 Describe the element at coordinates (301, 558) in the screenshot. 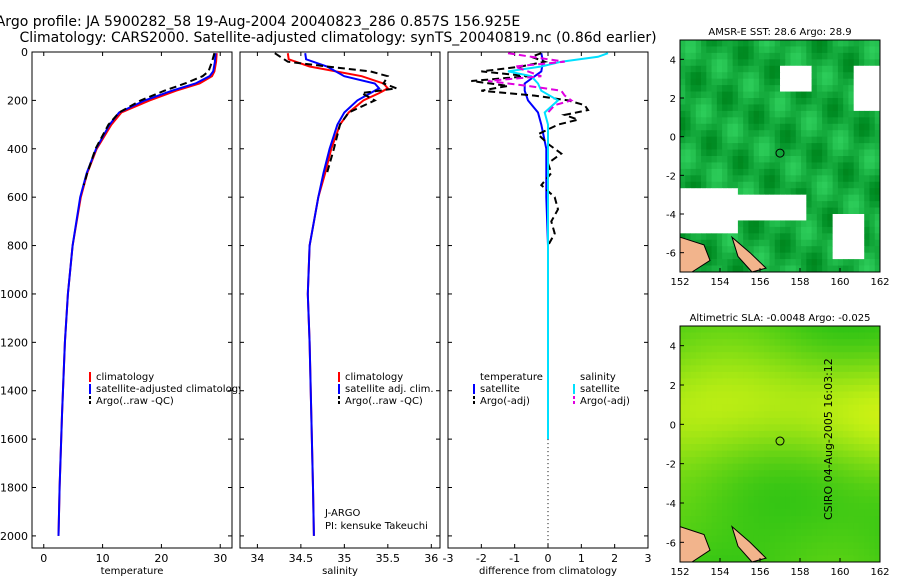

I see `salinity-xtick-label: 34.5` at that location.